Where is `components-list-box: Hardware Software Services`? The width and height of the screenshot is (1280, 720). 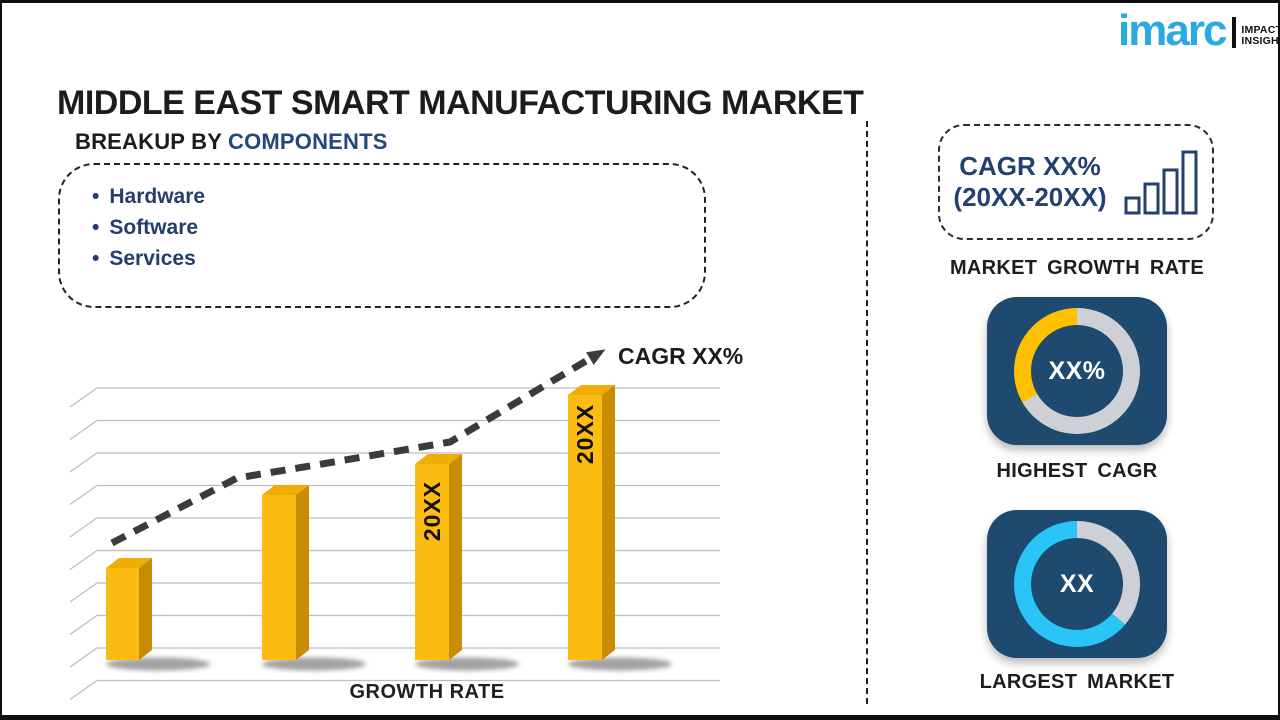
components-list-box: Hardware Software Services is located at coordinates (382, 235).